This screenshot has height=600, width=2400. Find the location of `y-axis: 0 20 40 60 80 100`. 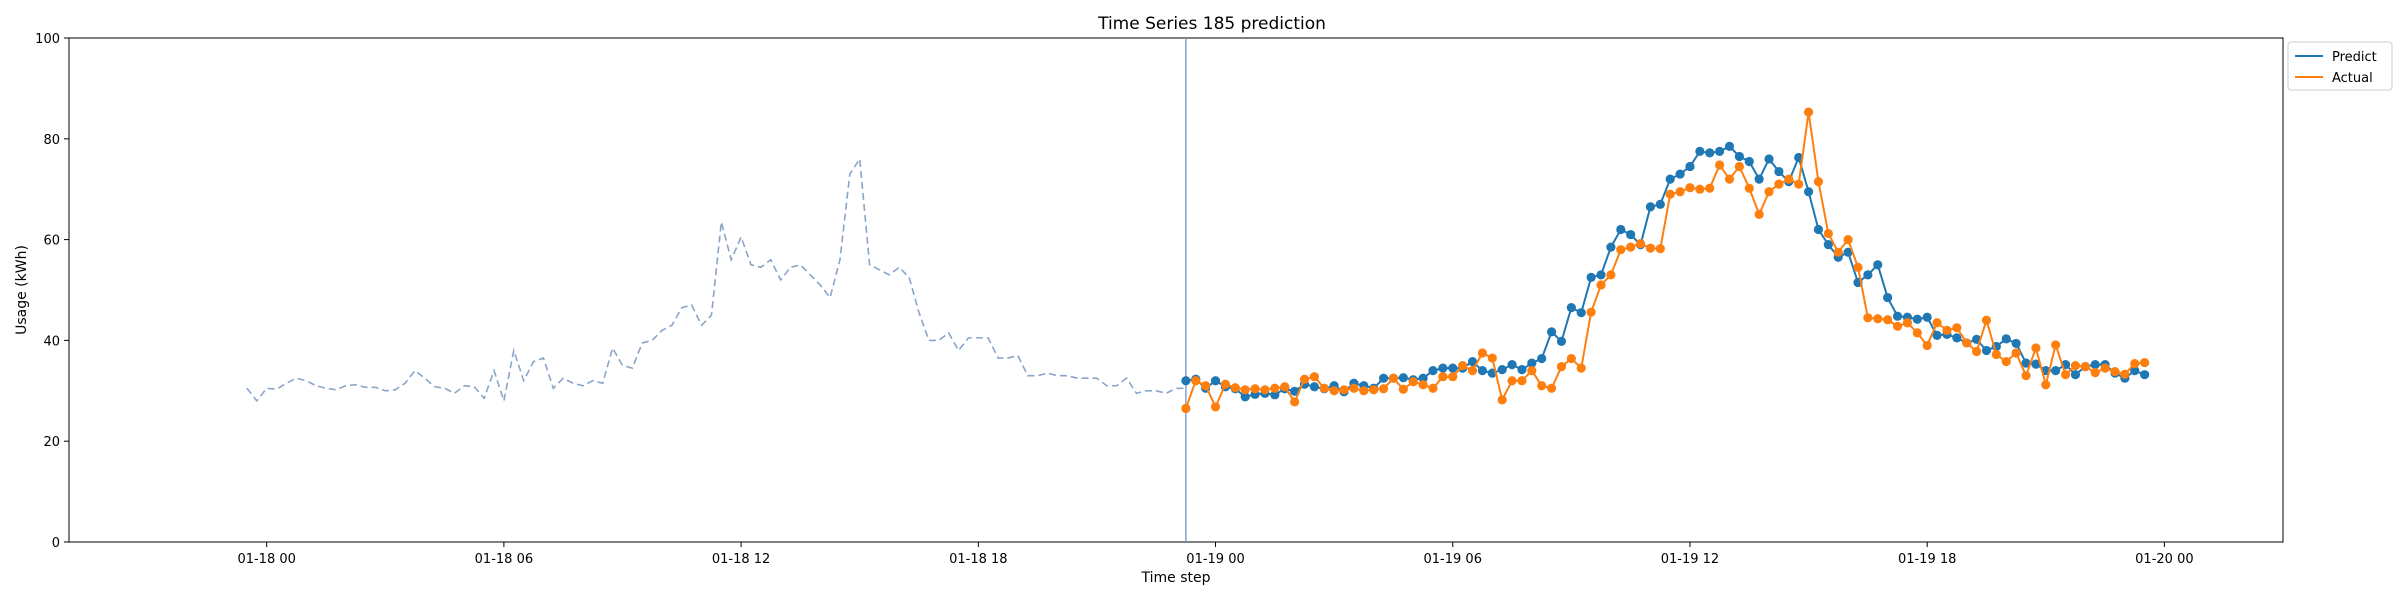

y-axis: 0 20 40 60 80 100 is located at coordinates (52, 291).